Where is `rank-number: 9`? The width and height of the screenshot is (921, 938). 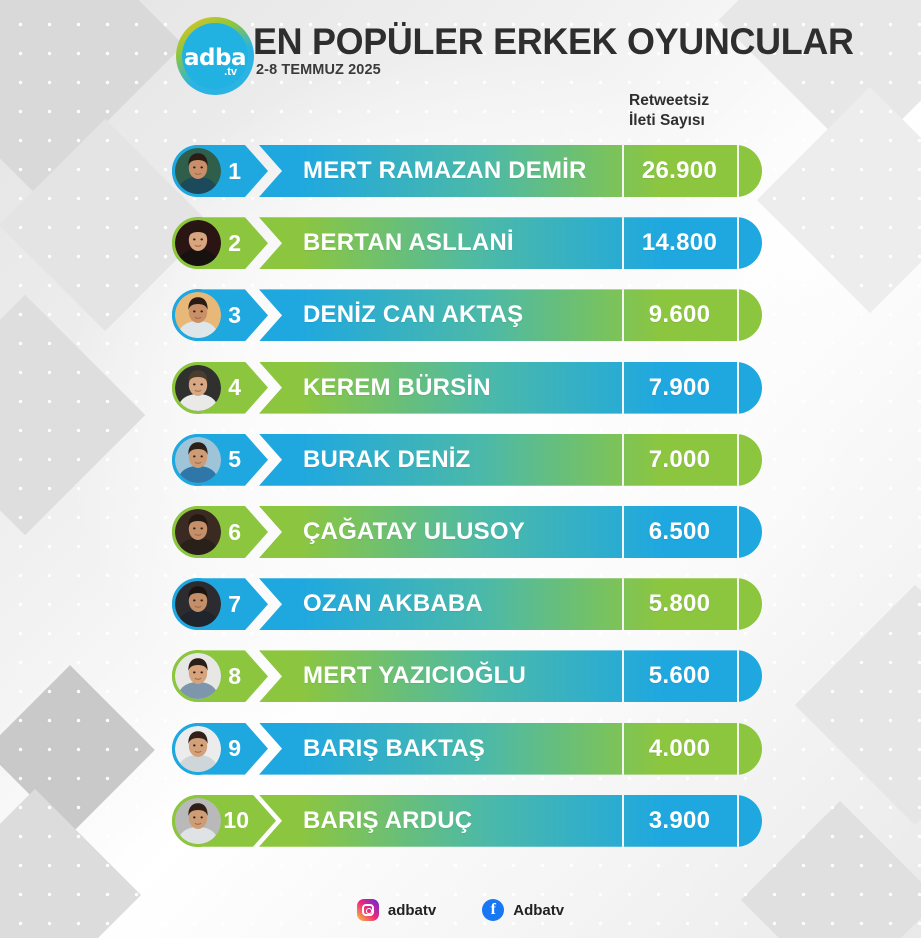 rank-number: 9 is located at coordinates (234, 748).